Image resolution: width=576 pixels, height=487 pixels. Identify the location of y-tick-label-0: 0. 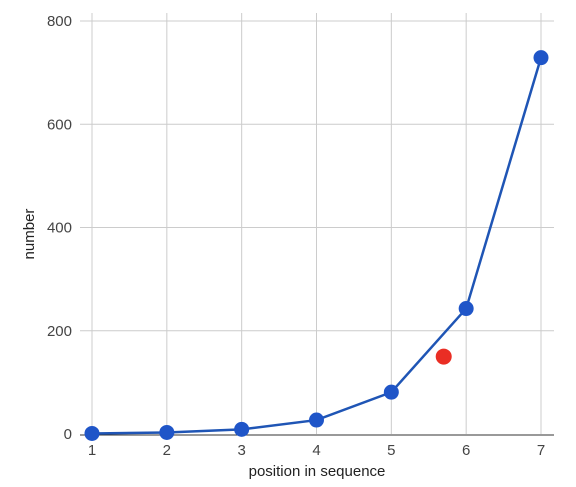
(68, 434).